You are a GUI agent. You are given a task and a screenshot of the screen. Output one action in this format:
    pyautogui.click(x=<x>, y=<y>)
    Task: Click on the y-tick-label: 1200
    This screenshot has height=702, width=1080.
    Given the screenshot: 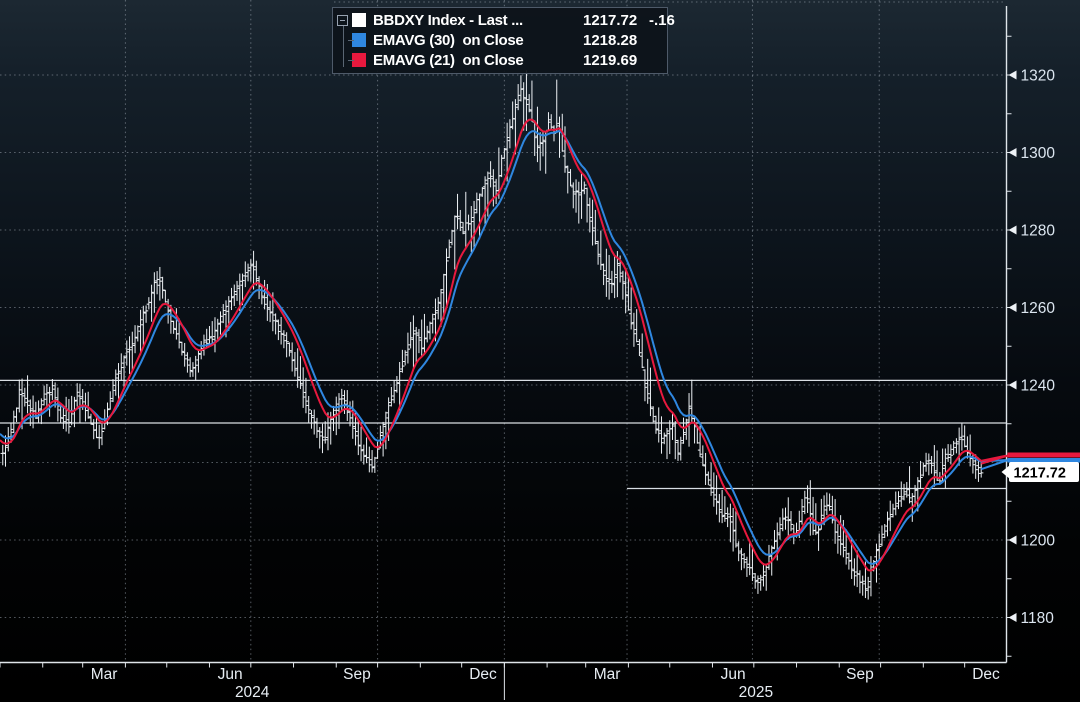 What is the action you would take?
    pyautogui.click(x=1038, y=541)
    